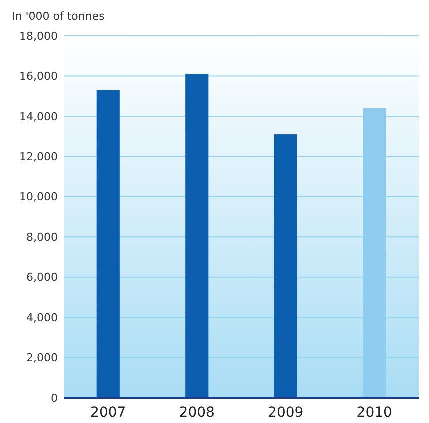  Describe the element at coordinates (54, 398) in the screenshot. I see `y-tick-label: 0` at that location.